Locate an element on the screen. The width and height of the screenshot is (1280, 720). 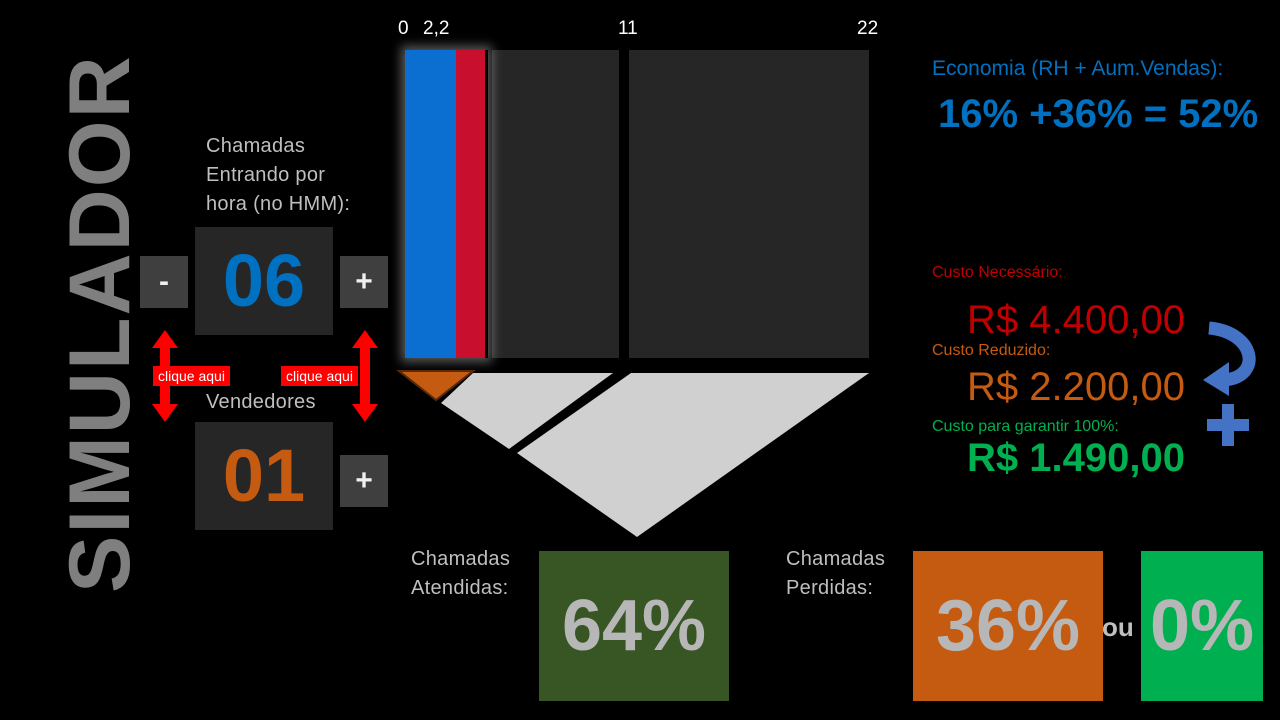
capacity-block-b is located at coordinates (749, 204).